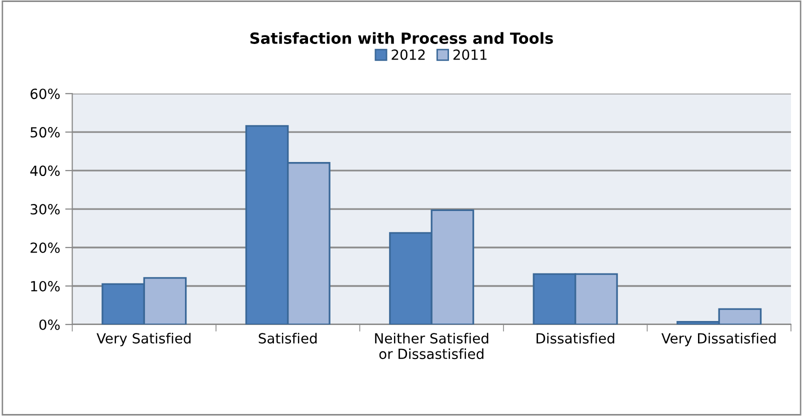  Describe the element at coordinates (45, 171) in the screenshot. I see `y-tick-label: 40%` at that location.